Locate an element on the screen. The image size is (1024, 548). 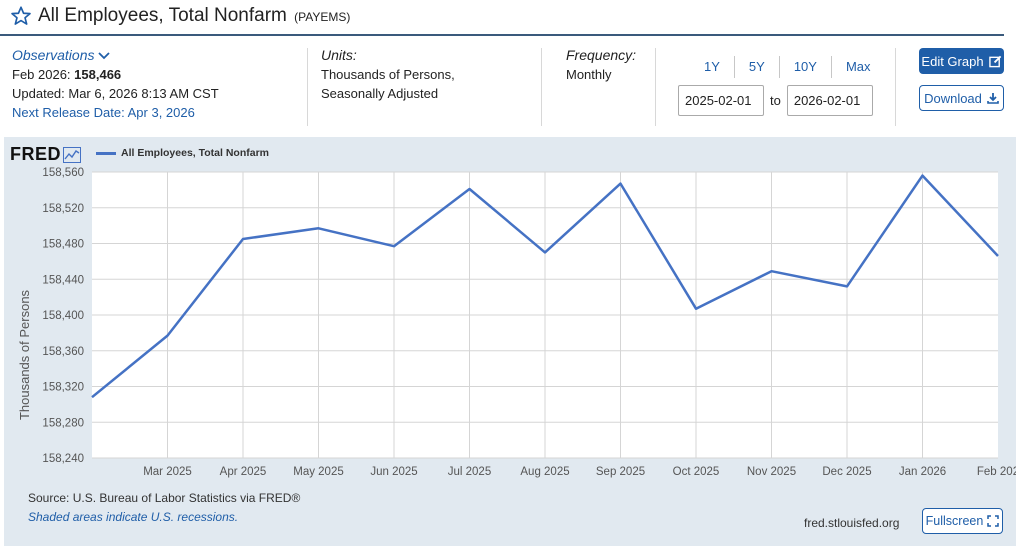
date-to-label: to is located at coordinates (775, 100).